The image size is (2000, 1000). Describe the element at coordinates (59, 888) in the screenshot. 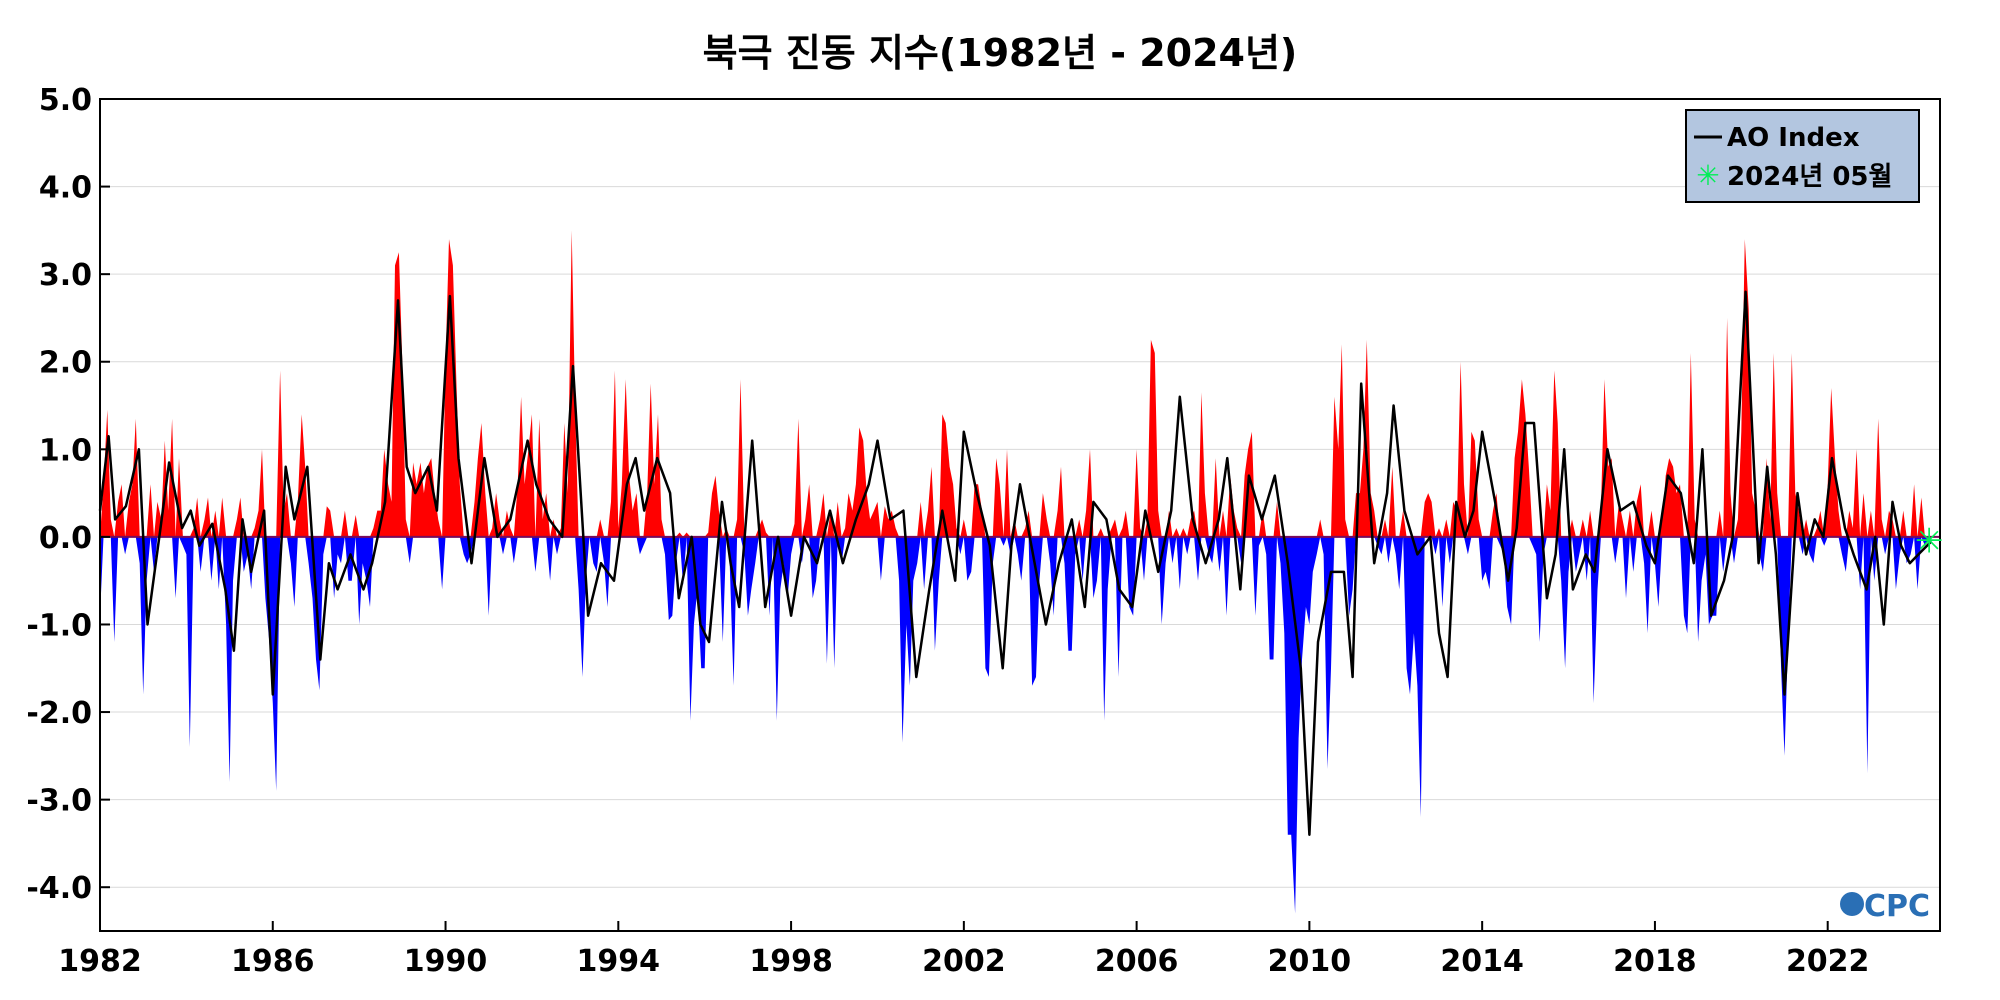

I see `y-tick-label: -4.0` at that location.